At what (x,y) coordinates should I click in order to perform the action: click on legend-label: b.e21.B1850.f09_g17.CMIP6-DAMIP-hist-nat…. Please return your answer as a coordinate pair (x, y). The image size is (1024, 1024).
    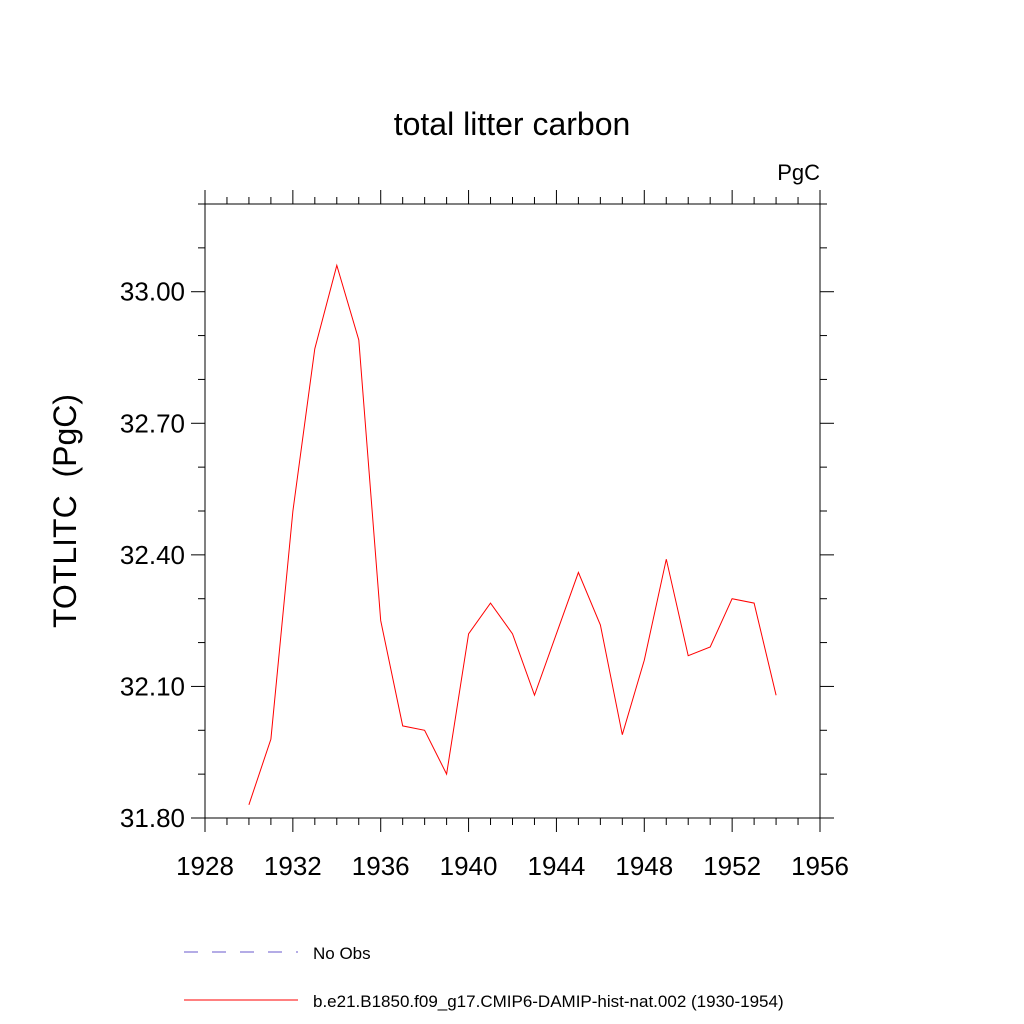
    Looking at the image, I should click on (548, 1001).